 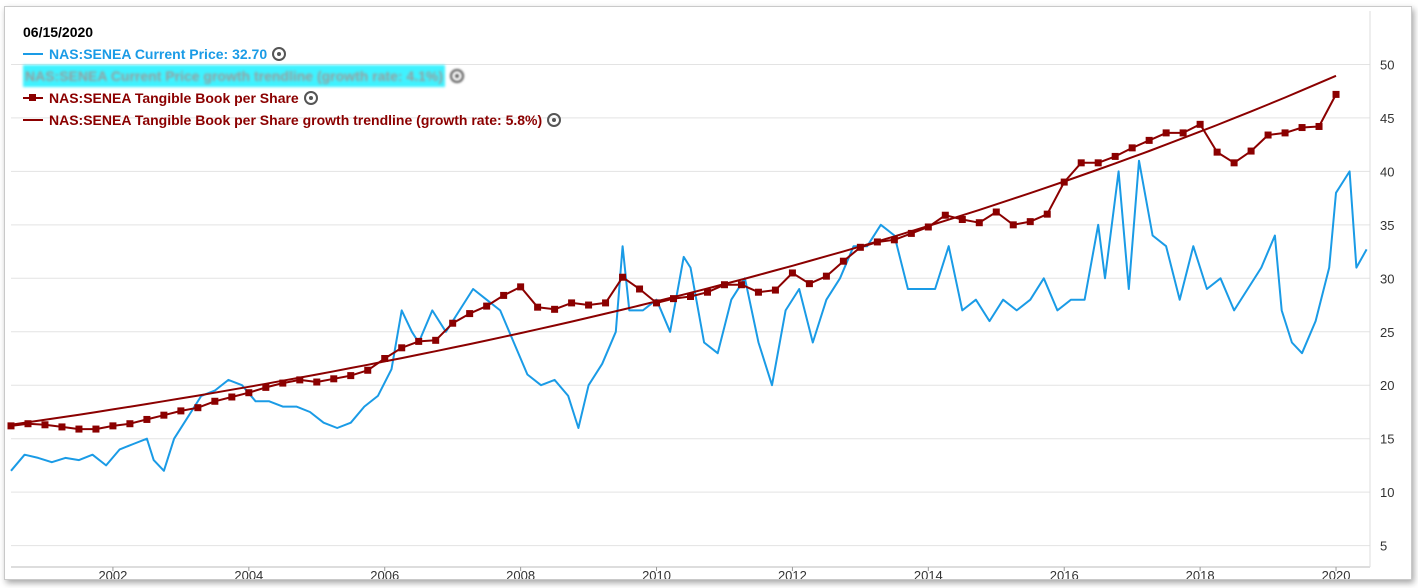 What do you see at coordinates (1387, 171) in the screenshot?
I see `y-tick-label: 40` at bounding box center [1387, 171].